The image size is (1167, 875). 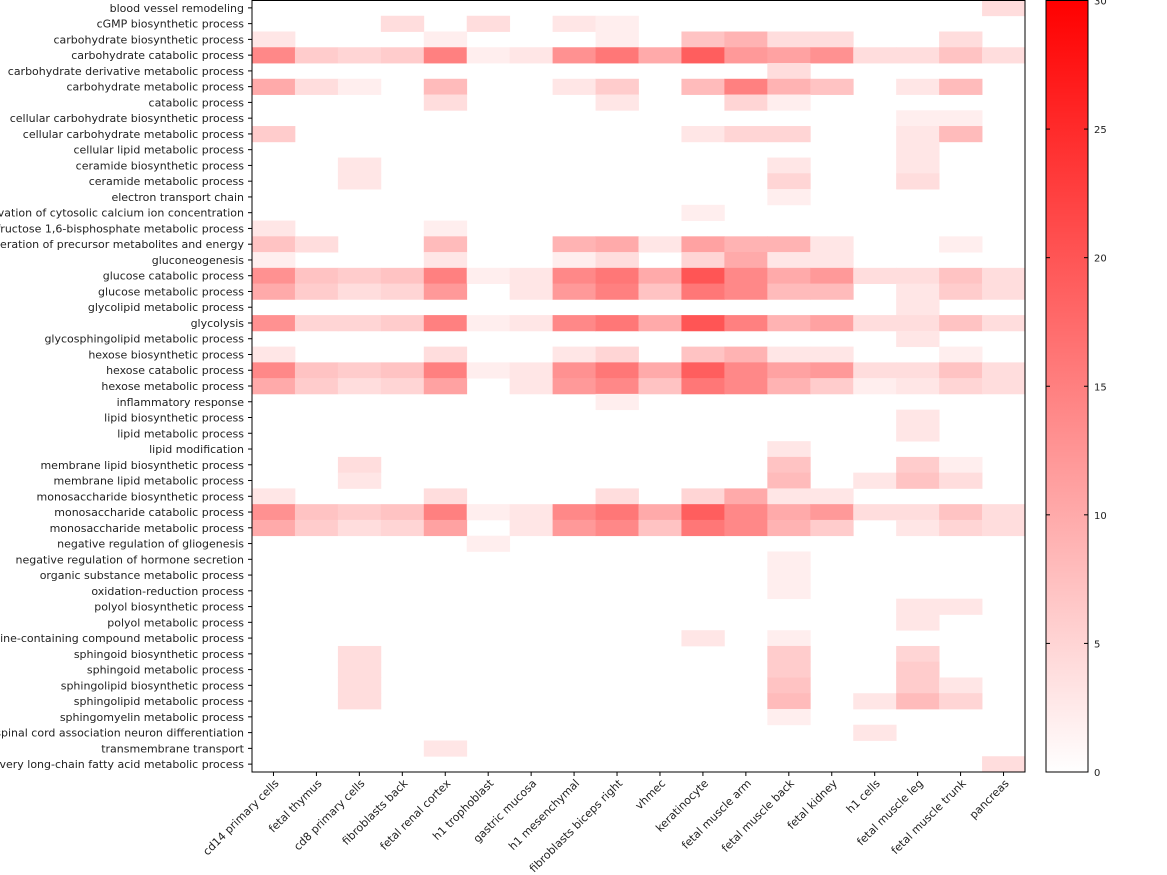 What do you see at coordinates (240, 817) in the screenshot?
I see `column-label: cd14 primary cells` at bounding box center [240, 817].